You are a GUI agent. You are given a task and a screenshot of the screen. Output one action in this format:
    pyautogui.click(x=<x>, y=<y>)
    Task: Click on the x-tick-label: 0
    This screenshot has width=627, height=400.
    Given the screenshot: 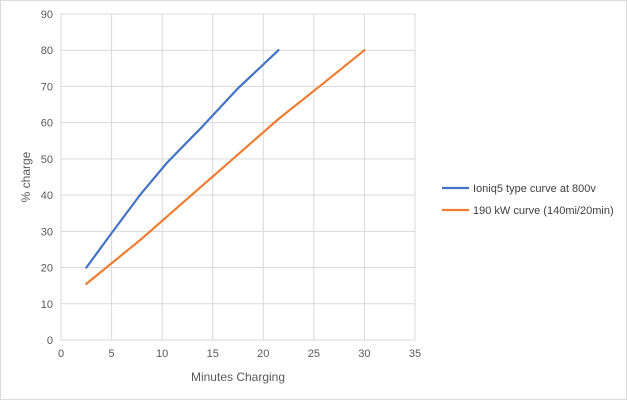 What is the action you would take?
    pyautogui.click(x=61, y=354)
    